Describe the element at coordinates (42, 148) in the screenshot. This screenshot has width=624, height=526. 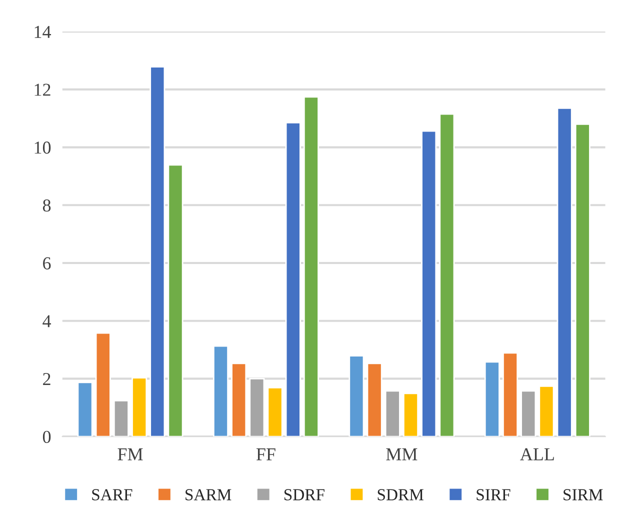
I see `y-tick-label: 10` at that location.